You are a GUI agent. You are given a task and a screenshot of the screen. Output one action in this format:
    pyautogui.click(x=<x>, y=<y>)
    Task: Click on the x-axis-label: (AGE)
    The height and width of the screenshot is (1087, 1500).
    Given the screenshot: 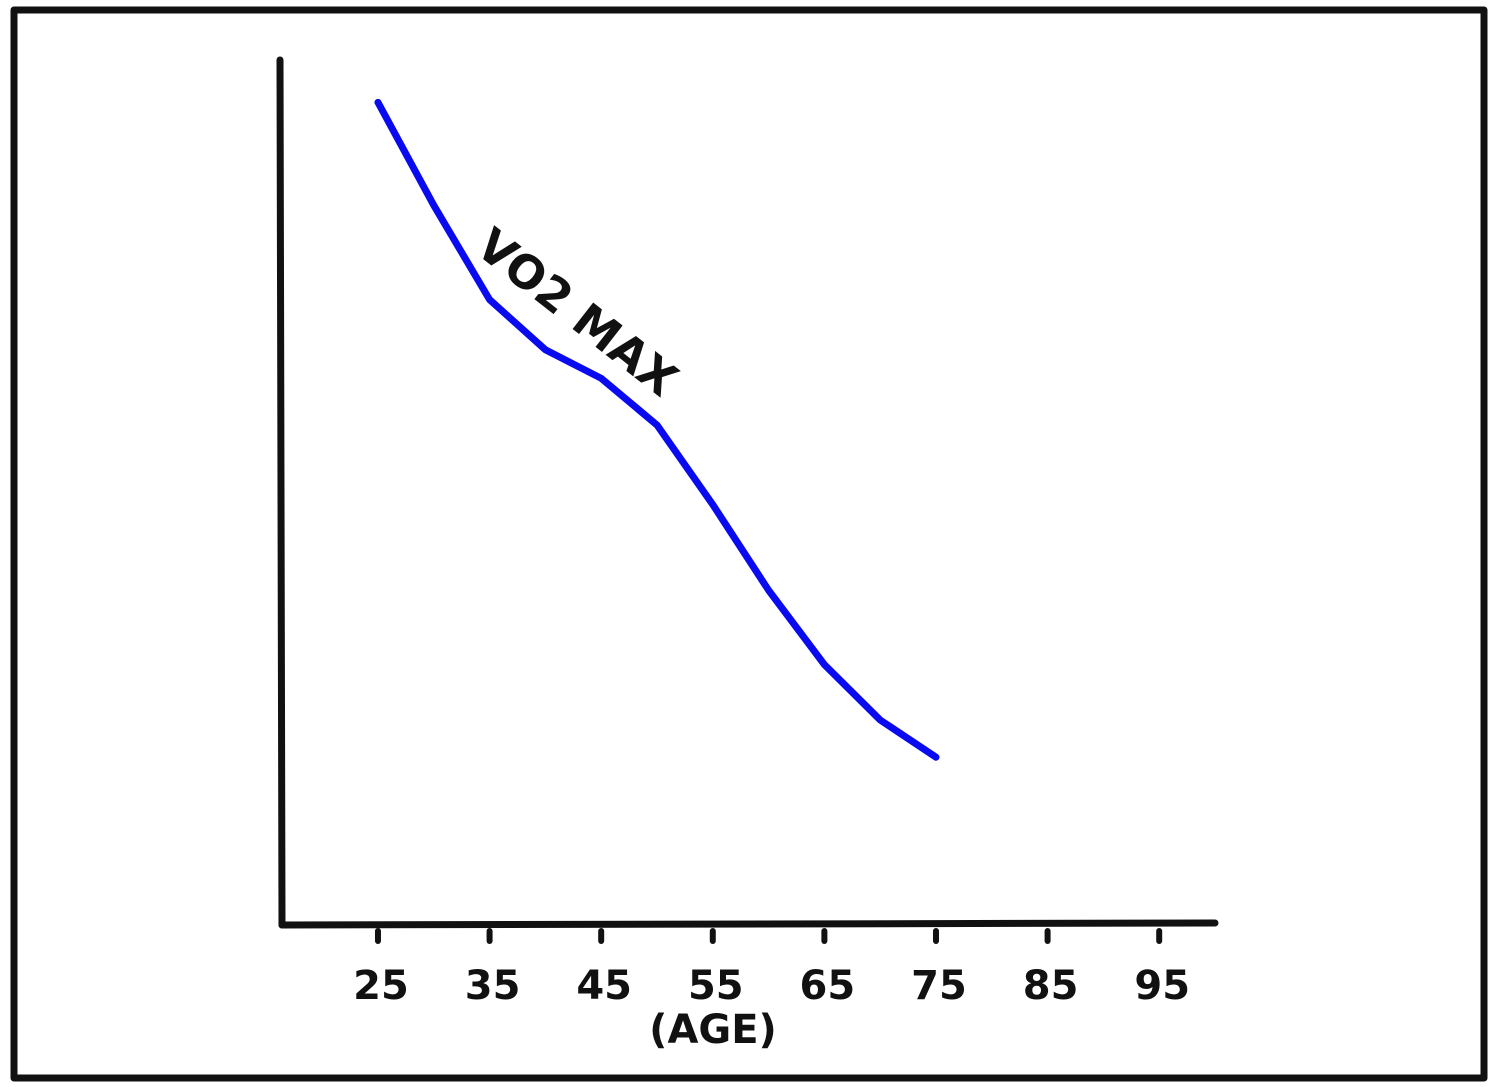 What is the action you would take?
    pyautogui.click(x=713, y=1030)
    